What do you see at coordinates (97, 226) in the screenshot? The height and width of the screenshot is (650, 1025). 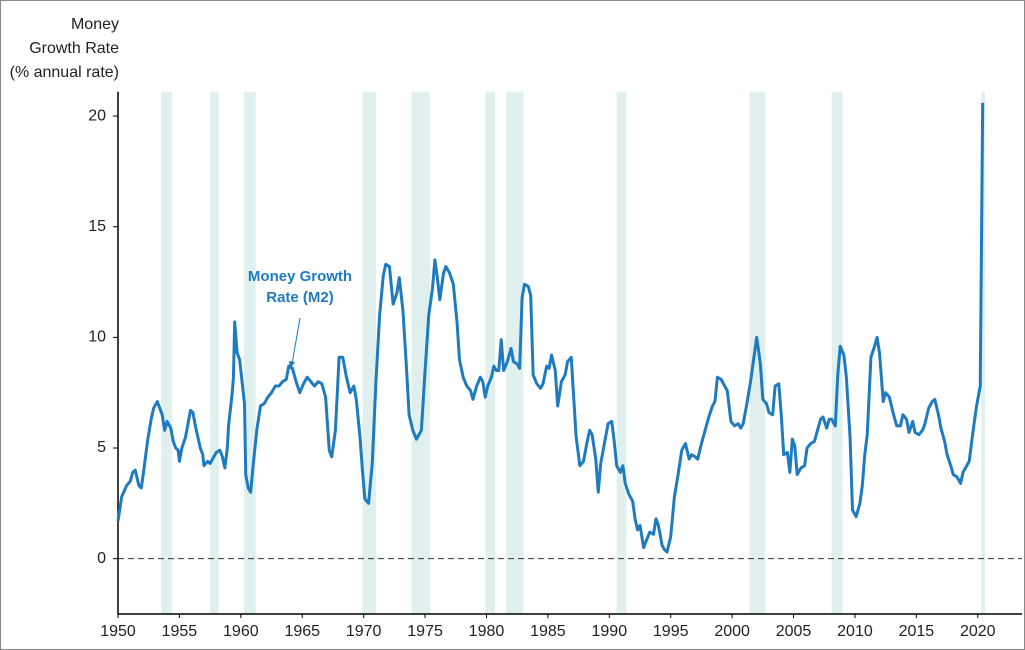 I see `y-tick-label: 15` at bounding box center [97, 226].